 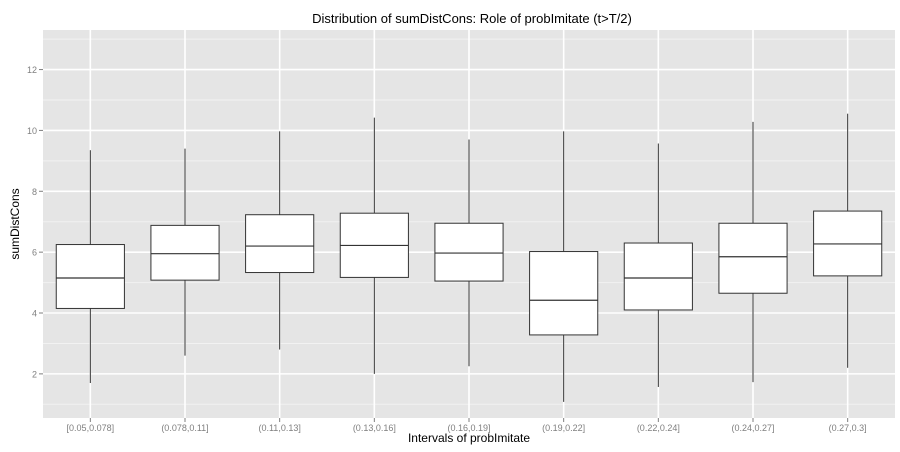 What do you see at coordinates (469, 438) in the screenshot?
I see `x-axis-title: Intervals of probImitate` at bounding box center [469, 438].